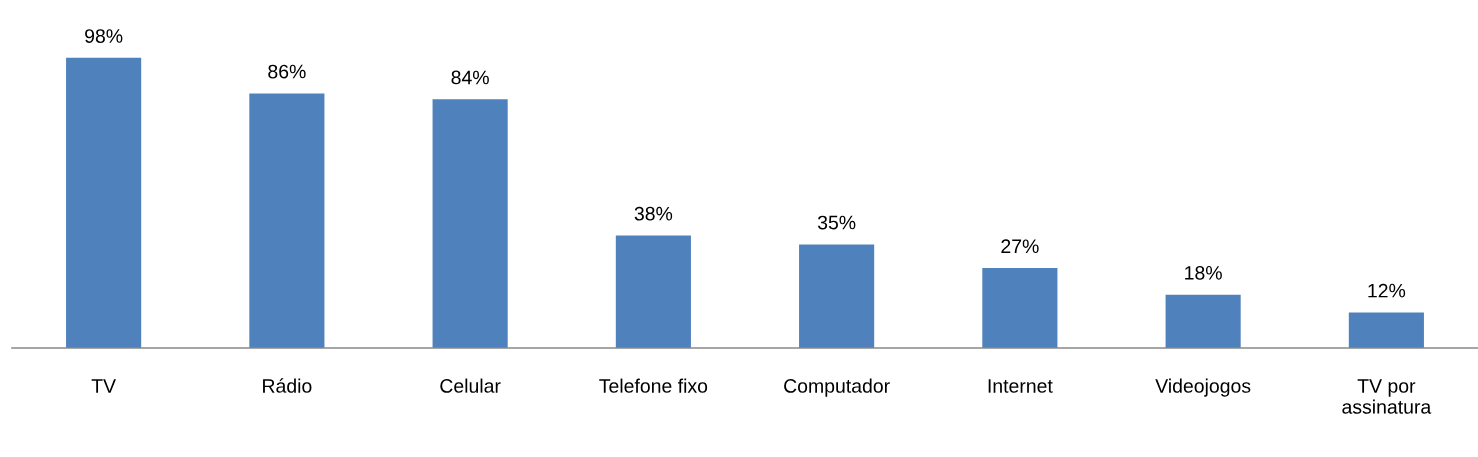 The width and height of the screenshot is (1478, 457). What do you see at coordinates (287, 385) in the screenshot?
I see `x-tick-label: Rádio` at bounding box center [287, 385].